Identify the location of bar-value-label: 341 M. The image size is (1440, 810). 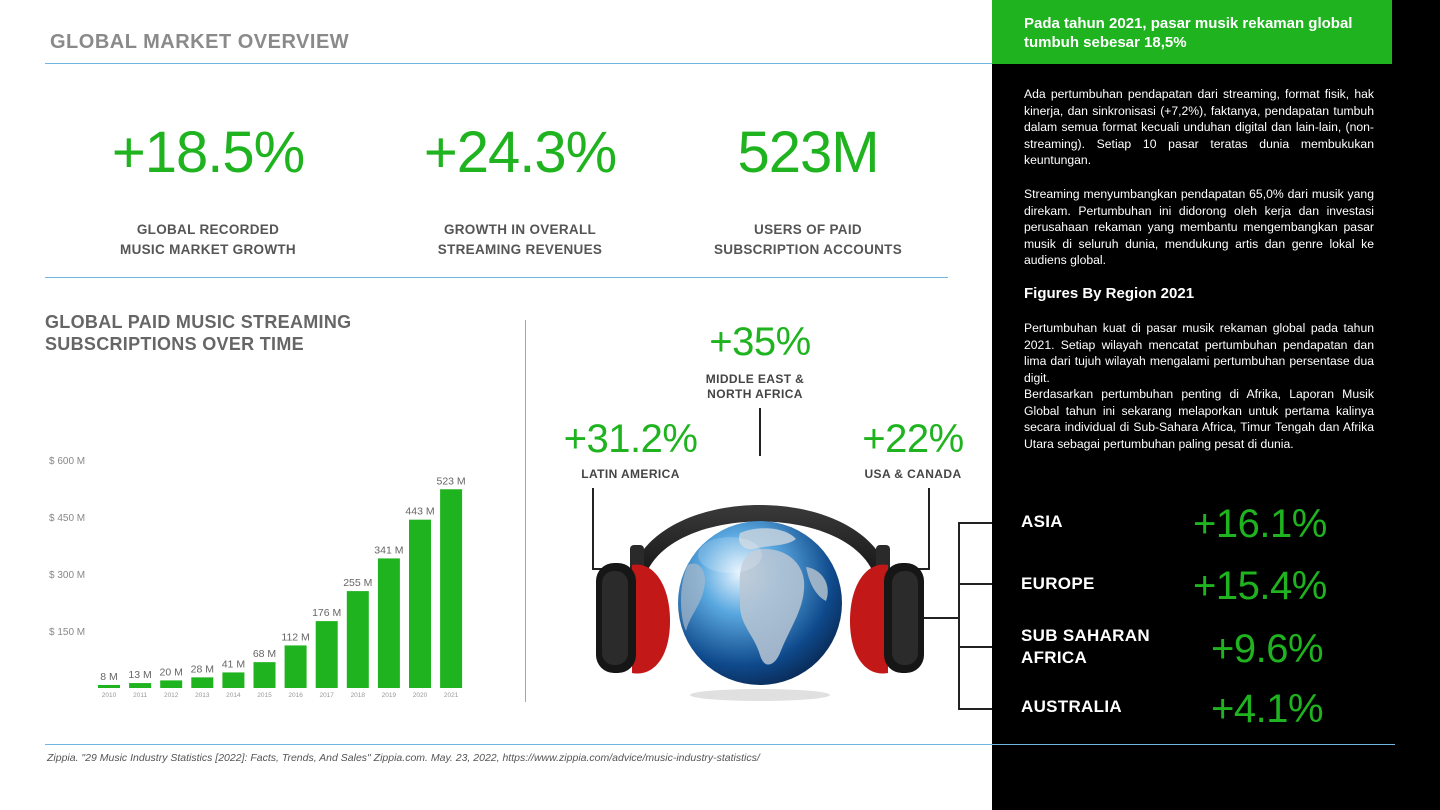
(388, 550).